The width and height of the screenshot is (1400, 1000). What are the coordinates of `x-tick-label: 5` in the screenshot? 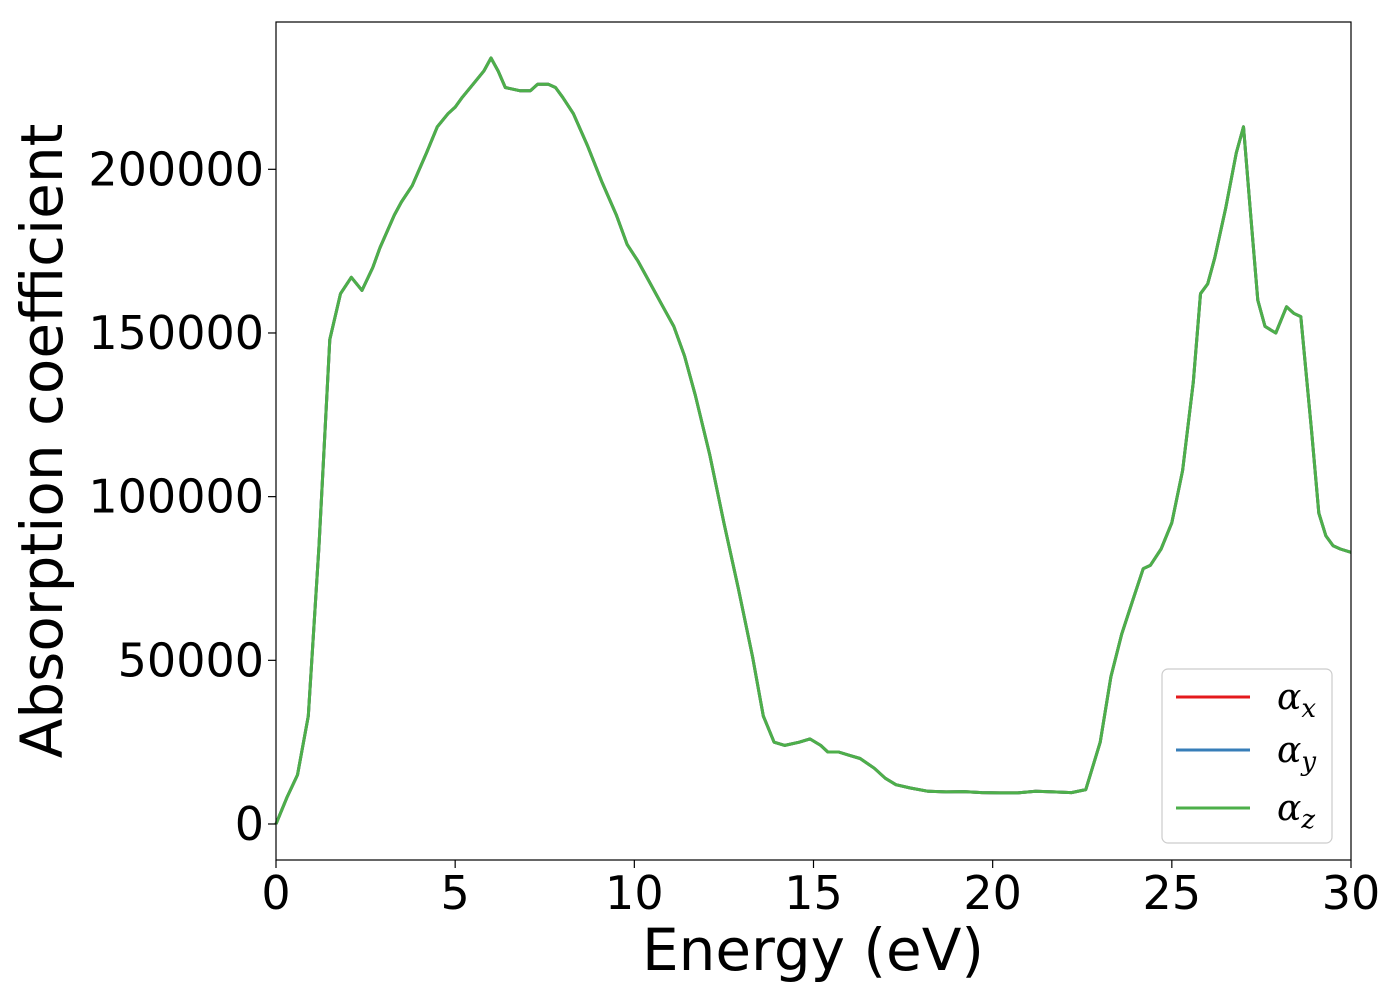 It's located at (455, 893).